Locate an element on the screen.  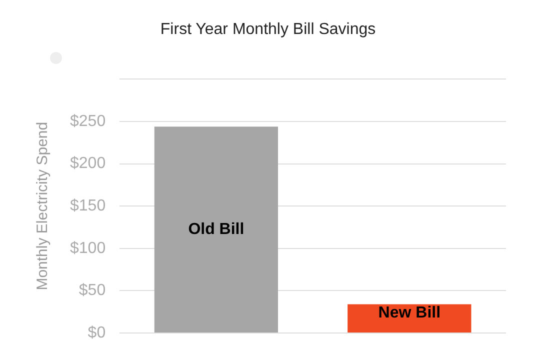
y-tick-label: $150 is located at coordinates (88, 206).